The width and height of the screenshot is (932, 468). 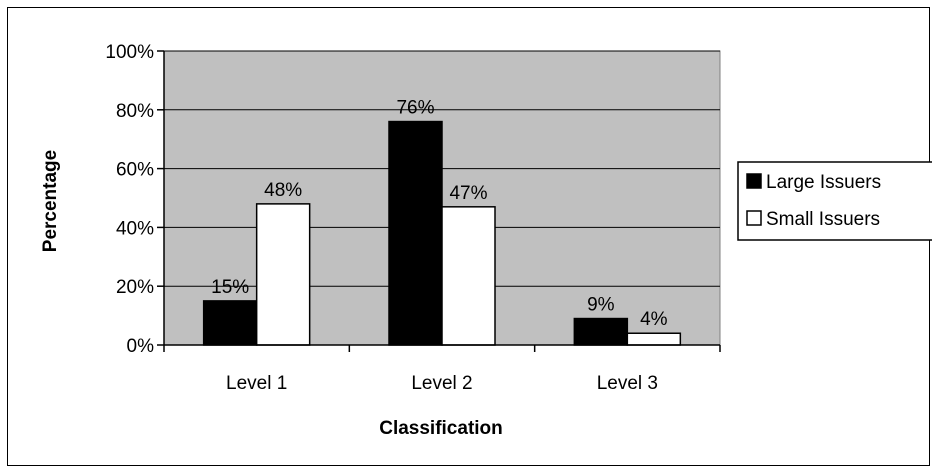 What do you see at coordinates (415, 108) in the screenshot?
I see `data-label-large-issuers-1: 76%` at bounding box center [415, 108].